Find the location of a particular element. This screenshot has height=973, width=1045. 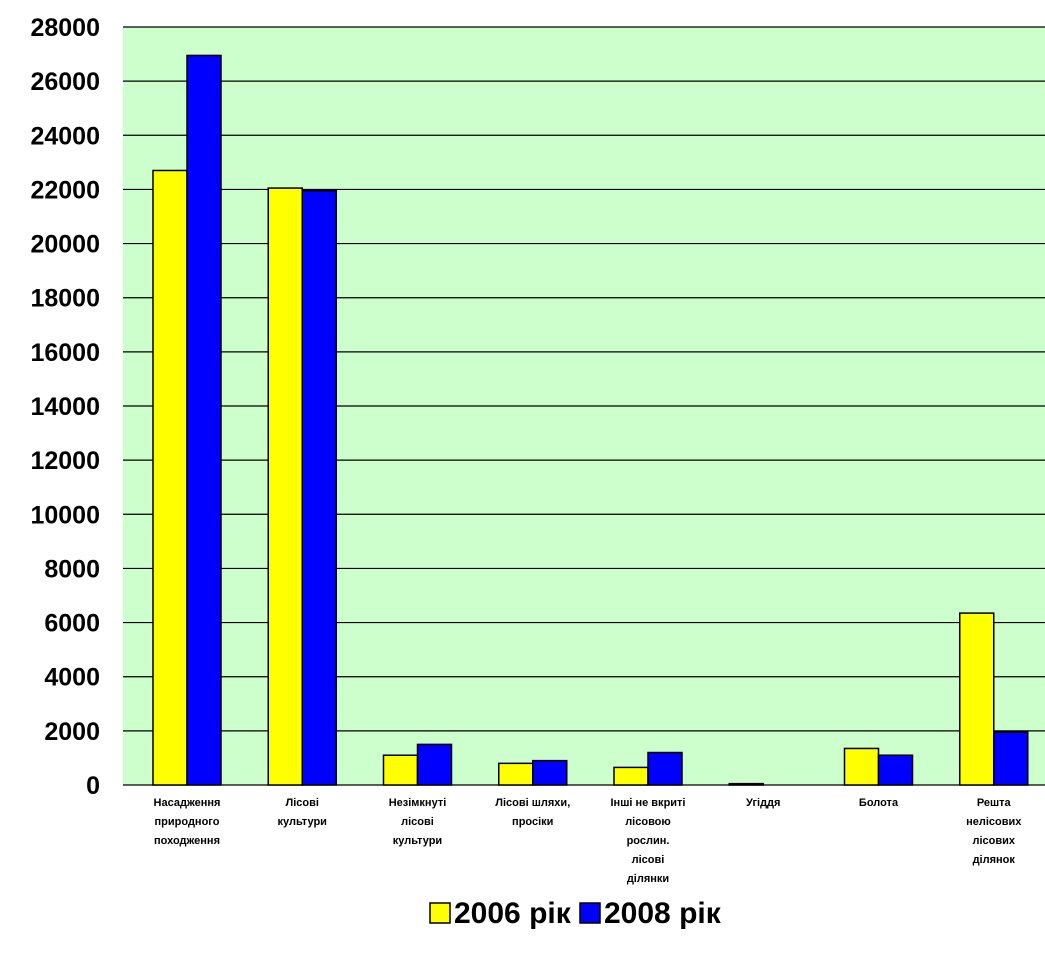

y-tick-label: 14000 is located at coordinates (65, 407).